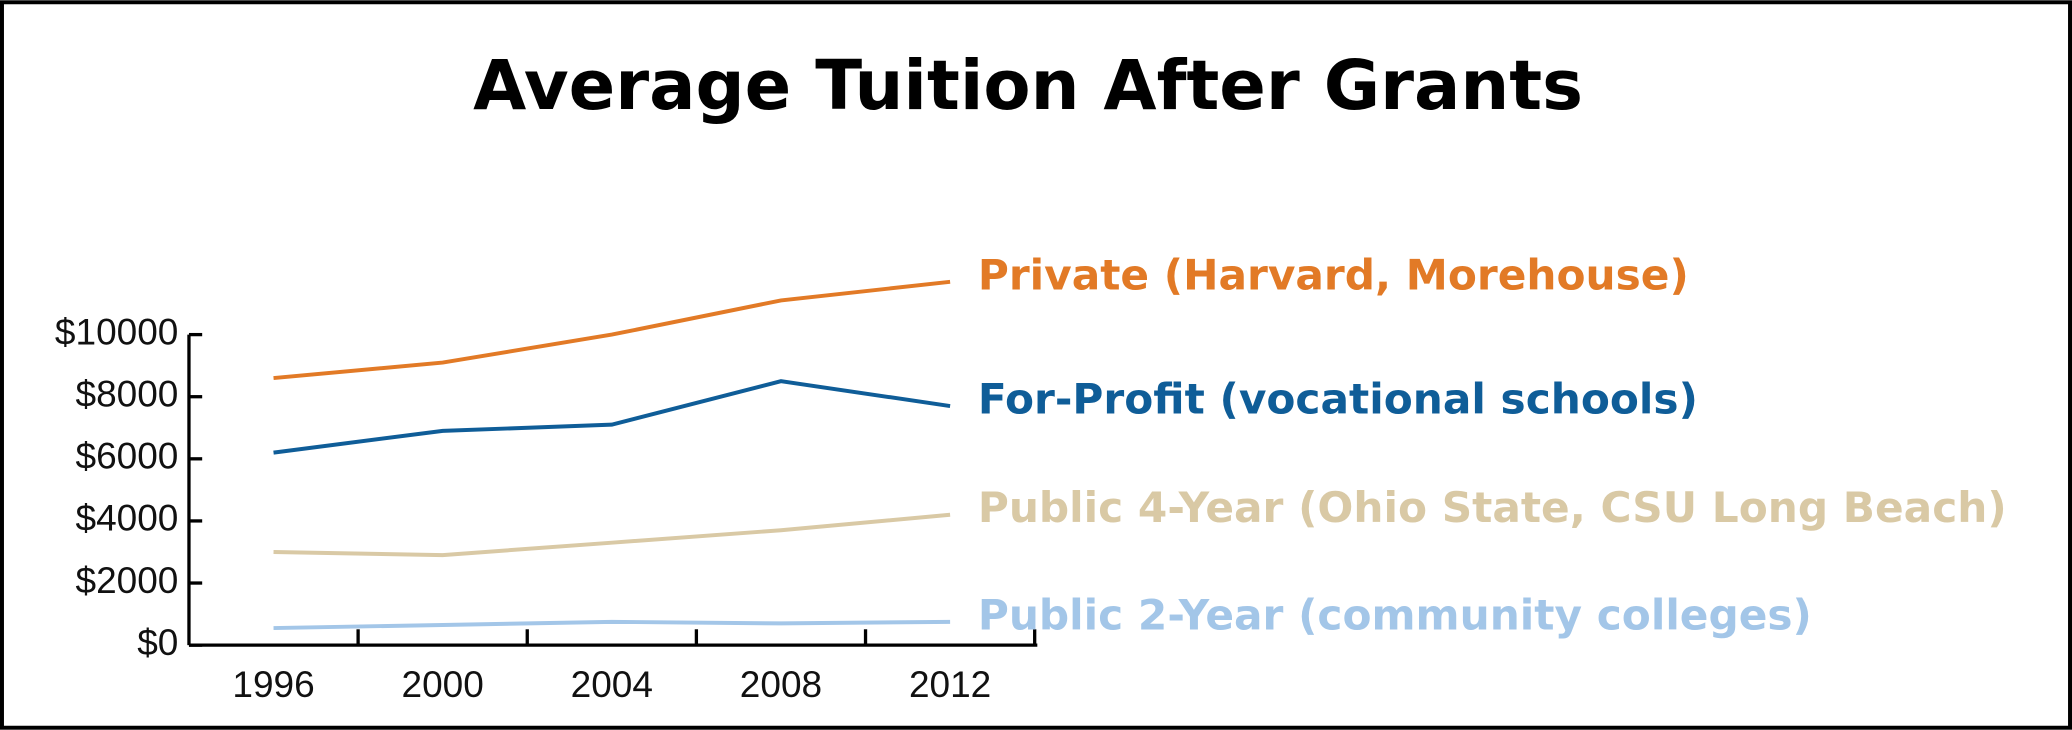  What do you see at coordinates (1333, 274) in the screenshot?
I see `series-label: Private (Harvard, Morehouse)` at bounding box center [1333, 274].